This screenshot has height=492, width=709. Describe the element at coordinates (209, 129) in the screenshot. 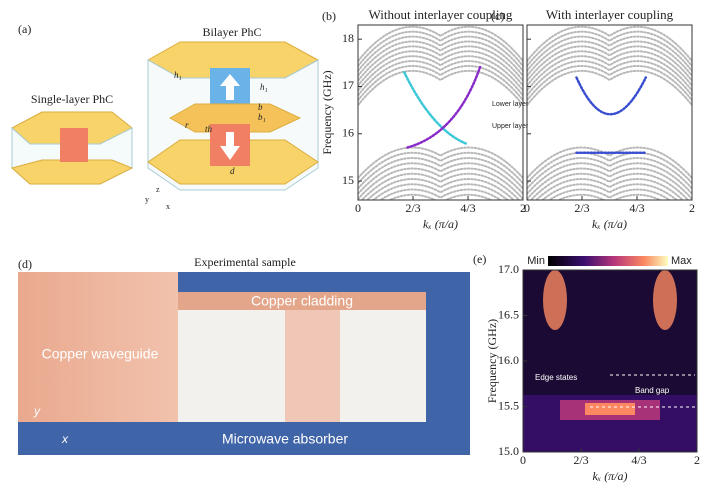

I see `symbol: th` at that location.